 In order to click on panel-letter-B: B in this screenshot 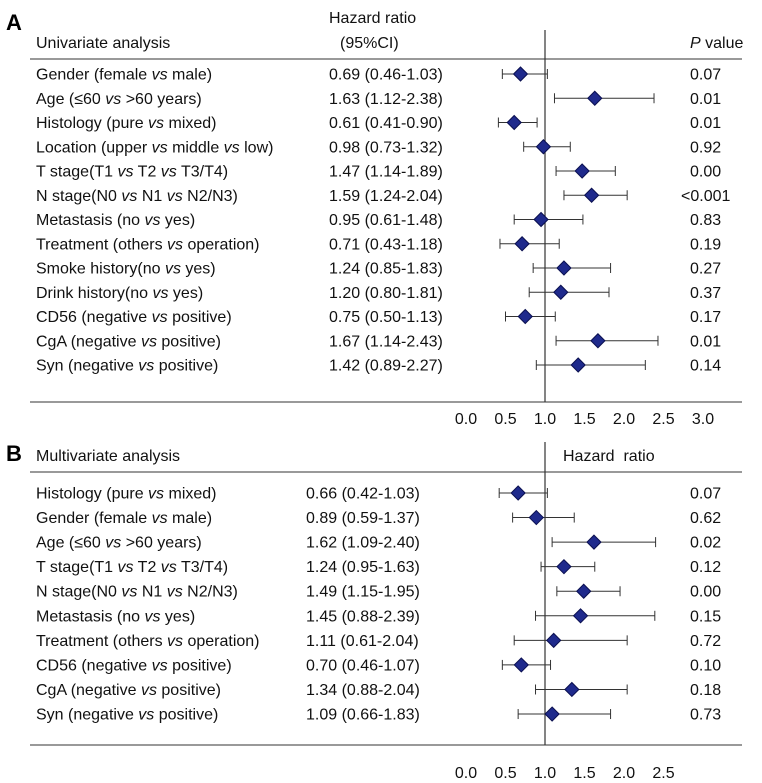, I will do `click(14, 453)`.